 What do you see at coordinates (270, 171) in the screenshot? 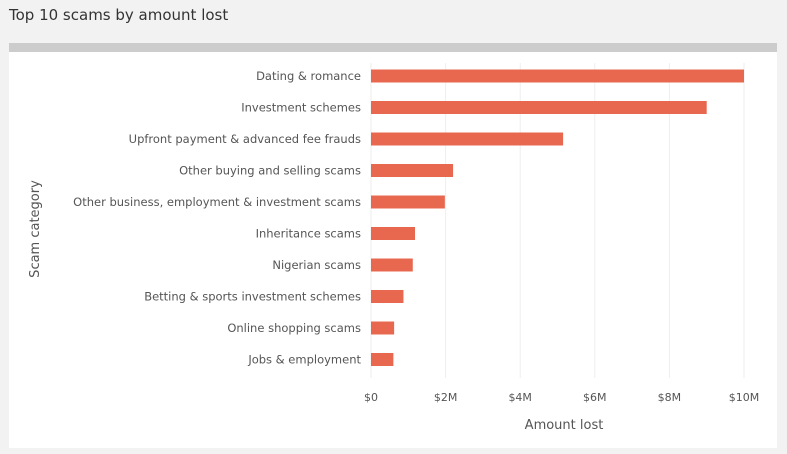
I see `category-label-other-buying-and-selling-scams: Other buying and selling scams` at bounding box center [270, 171].